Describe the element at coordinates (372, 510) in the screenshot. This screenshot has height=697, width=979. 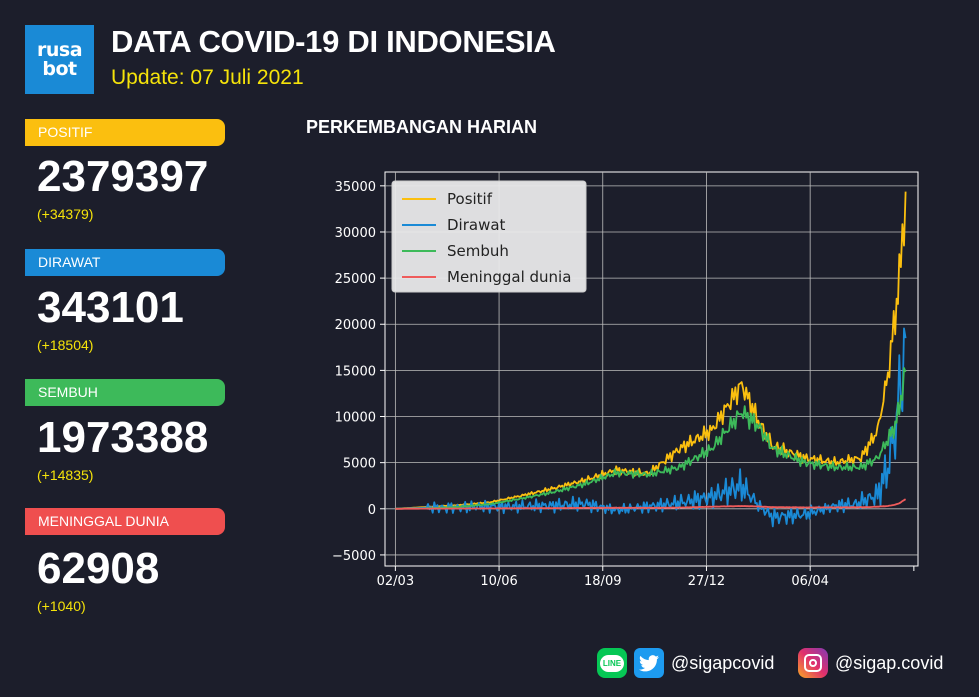
I see `y-tick-label: 0` at that location.